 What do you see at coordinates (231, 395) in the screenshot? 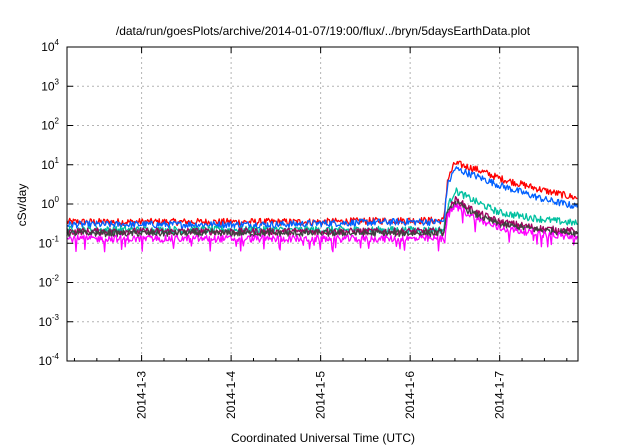
I see `x-tick-label: 2014-1-4` at bounding box center [231, 395].